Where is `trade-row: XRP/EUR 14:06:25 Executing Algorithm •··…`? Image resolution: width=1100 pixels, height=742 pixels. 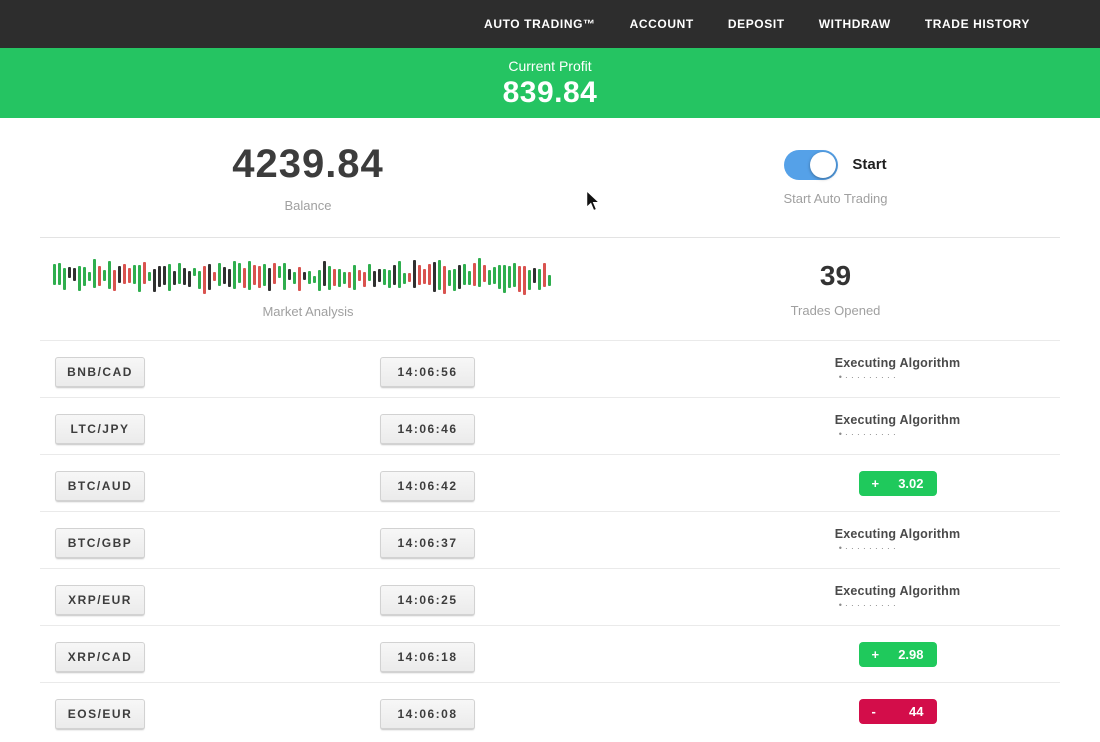
trade-row: XRP/EUR 14:06:25 Executing Algorithm •··… is located at coordinates (550, 596).